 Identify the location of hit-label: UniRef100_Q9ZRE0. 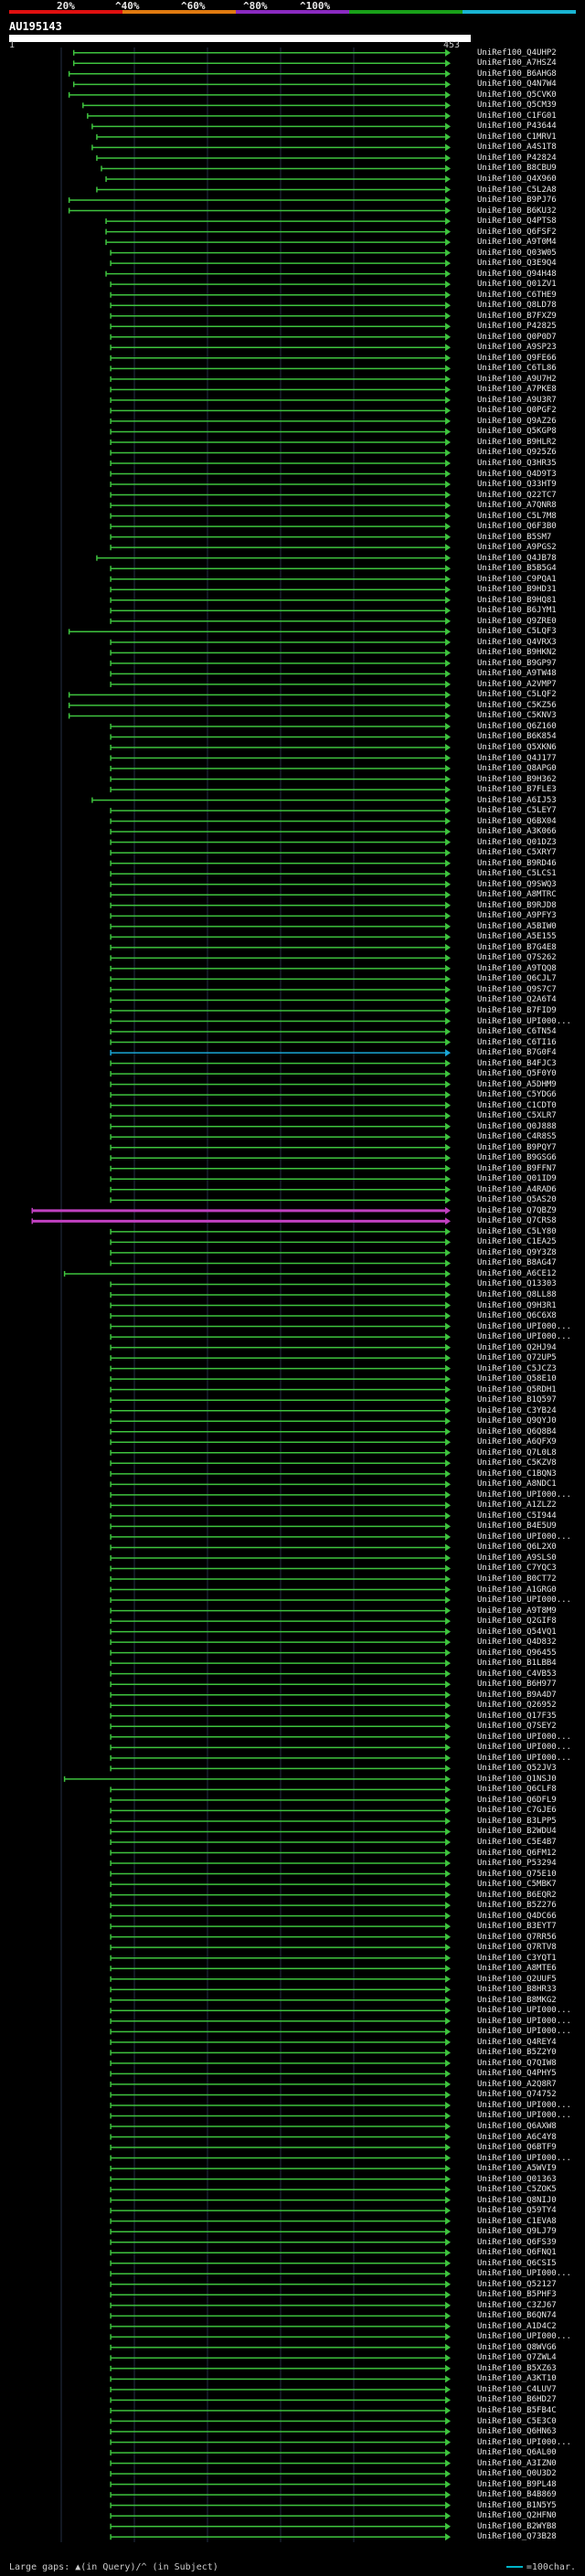
(517, 621).